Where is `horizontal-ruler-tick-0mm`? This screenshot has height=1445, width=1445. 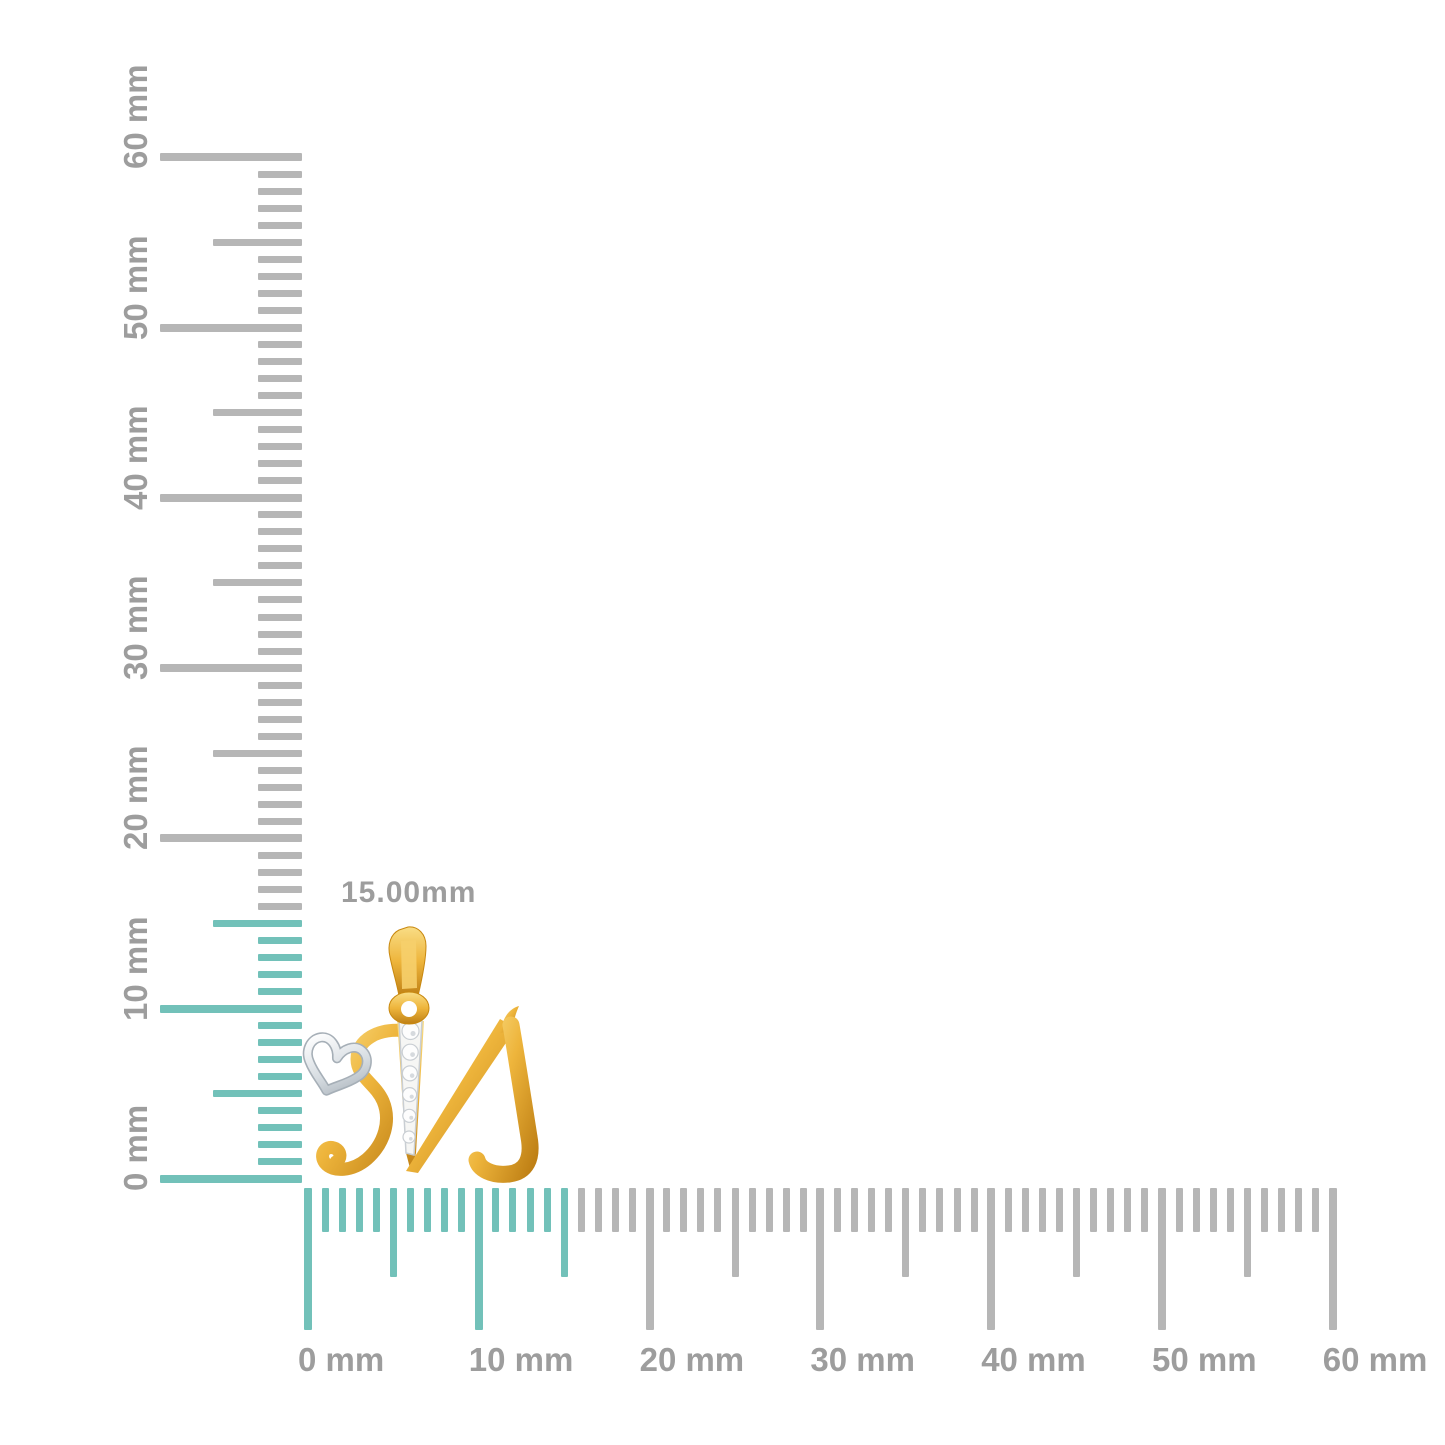
horizontal-ruler-tick-0mm is located at coordinates (308, 1259).